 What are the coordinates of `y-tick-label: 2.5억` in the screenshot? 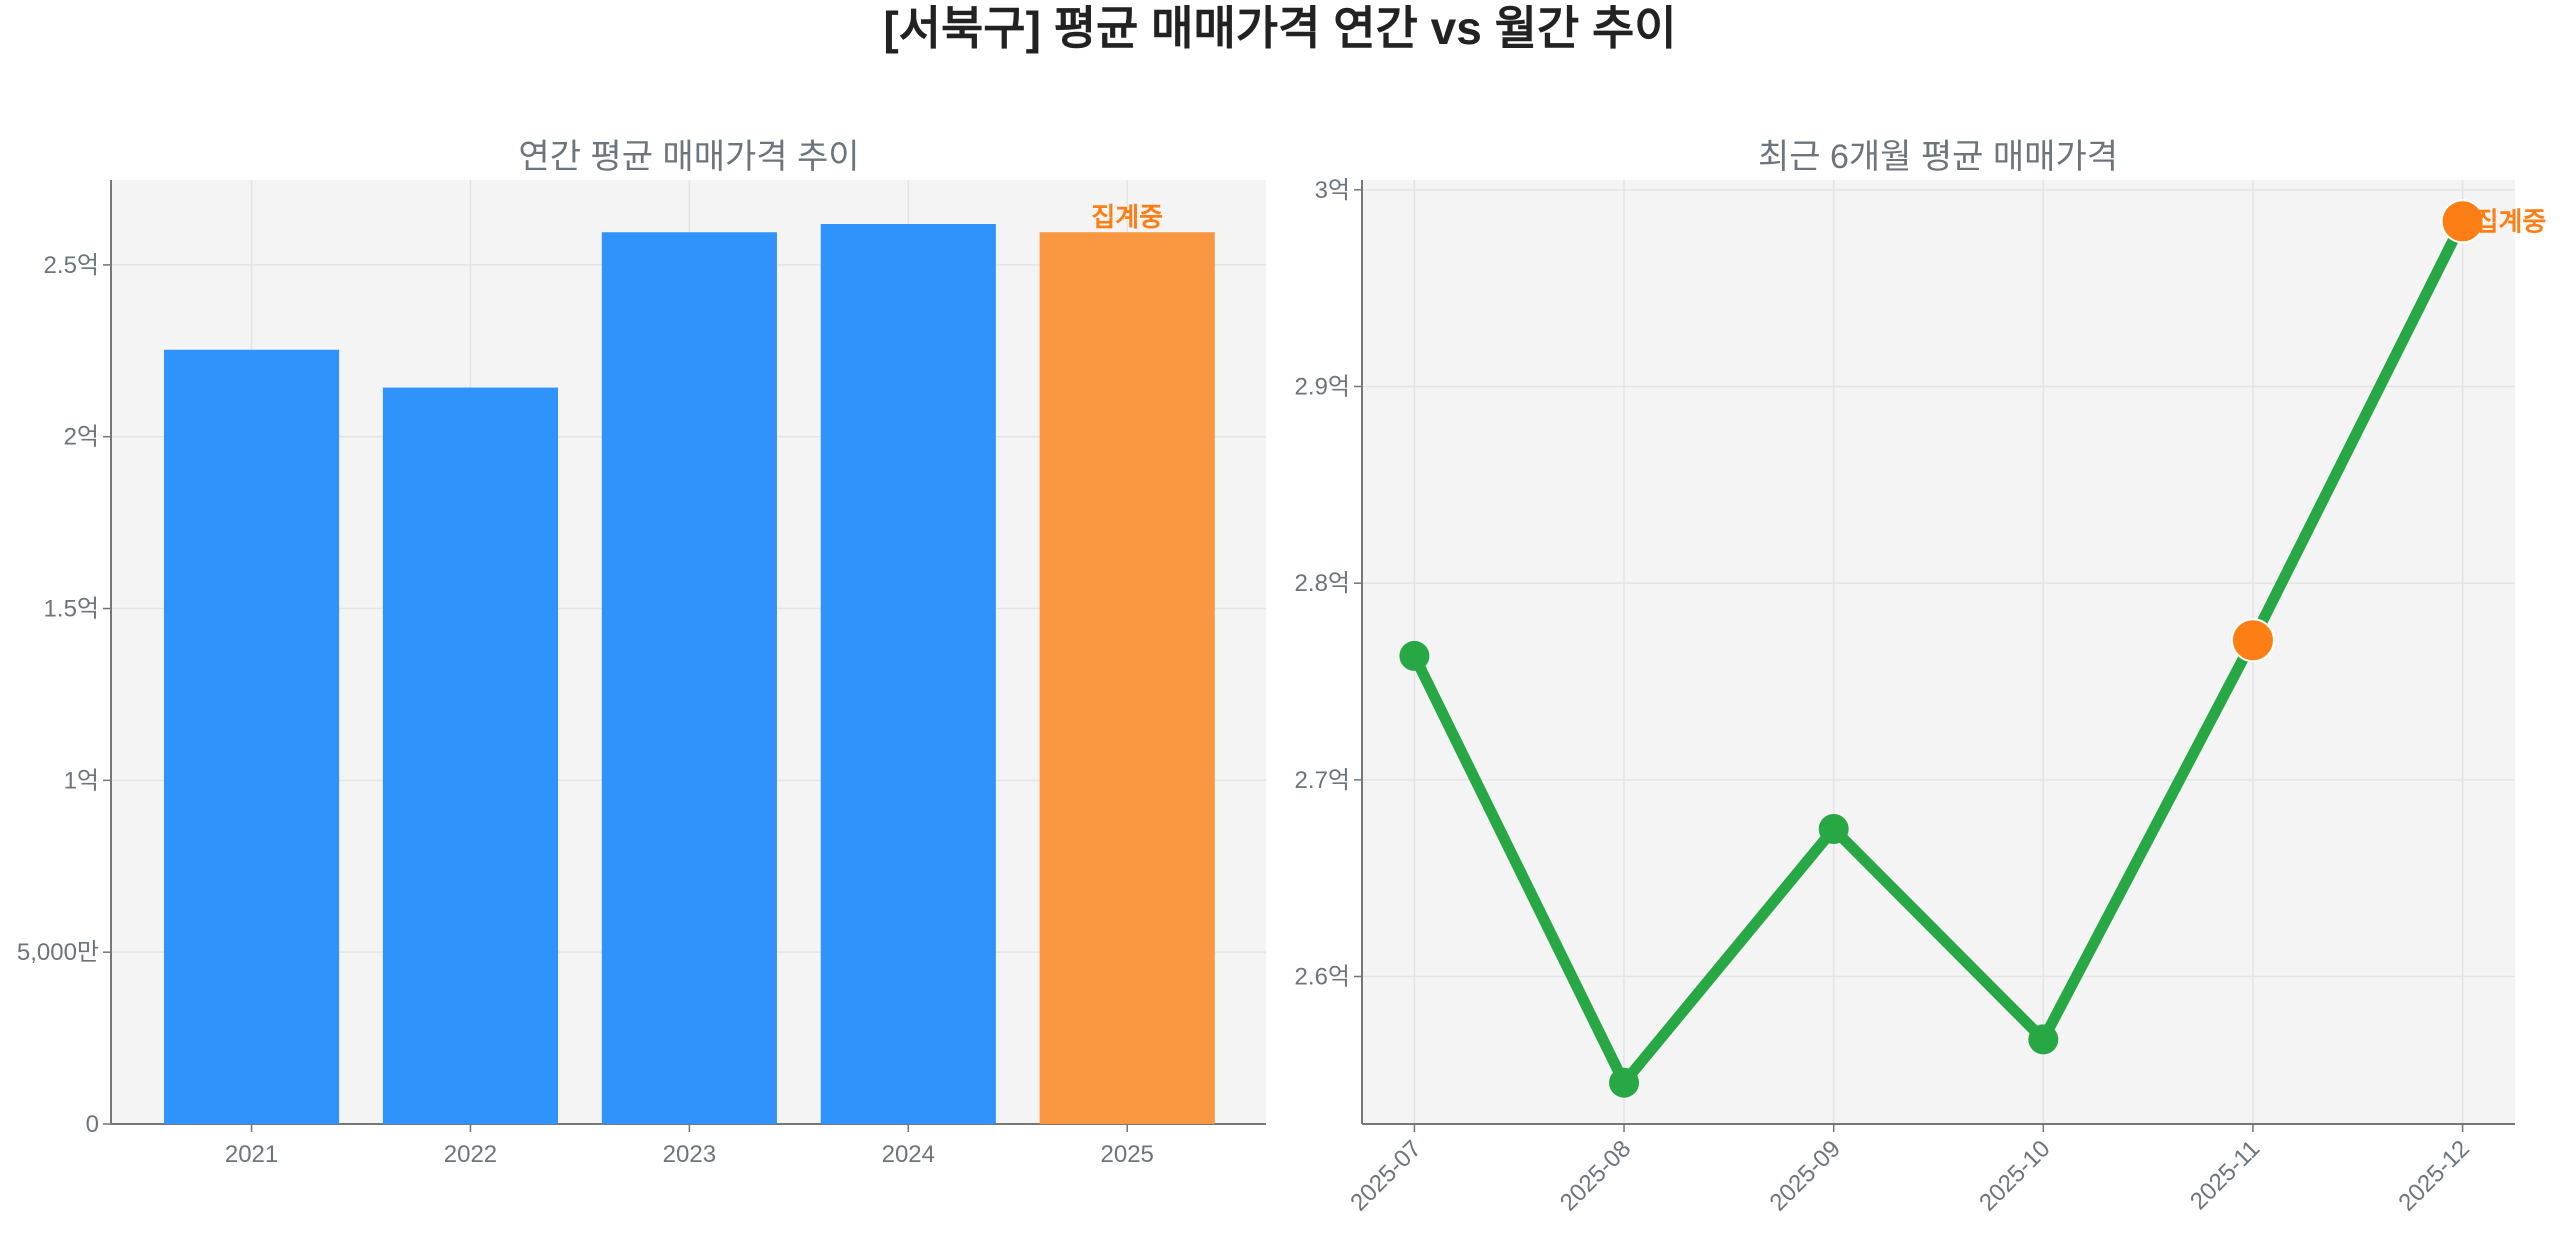 It's located at (71, 265).